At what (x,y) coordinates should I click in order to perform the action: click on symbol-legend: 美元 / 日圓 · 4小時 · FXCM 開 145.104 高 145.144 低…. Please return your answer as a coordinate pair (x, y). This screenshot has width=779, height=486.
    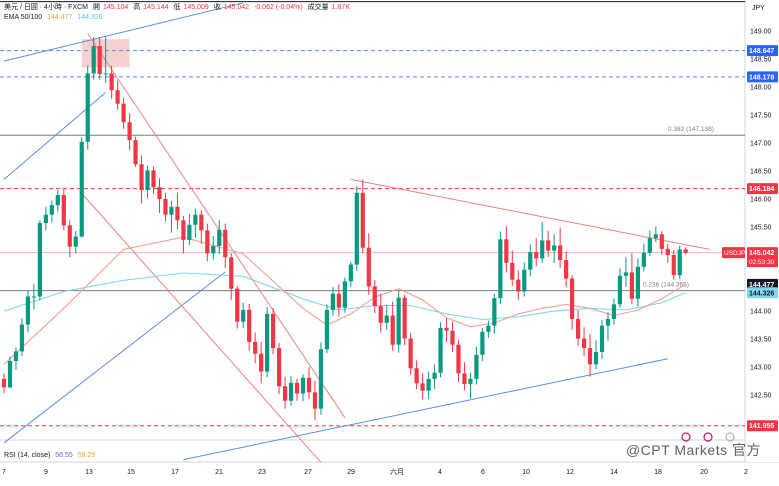
    Looking at the image, I should click on (178, 7).